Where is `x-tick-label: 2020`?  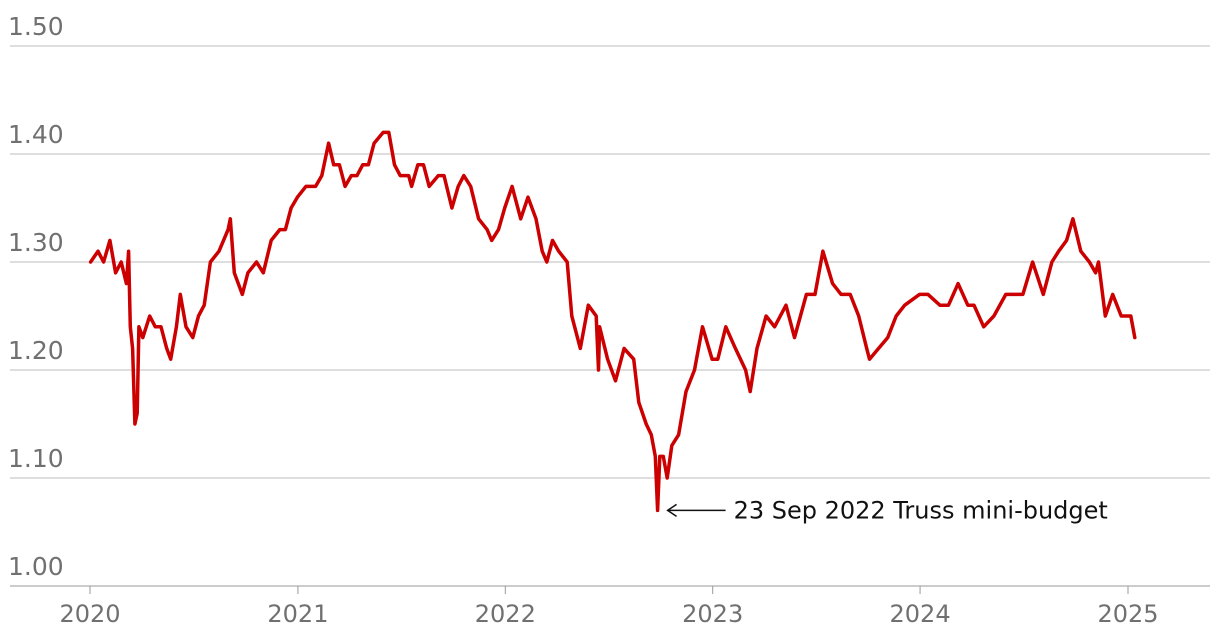 x-tick-label: 2020 is located at coordinates (89, 614).